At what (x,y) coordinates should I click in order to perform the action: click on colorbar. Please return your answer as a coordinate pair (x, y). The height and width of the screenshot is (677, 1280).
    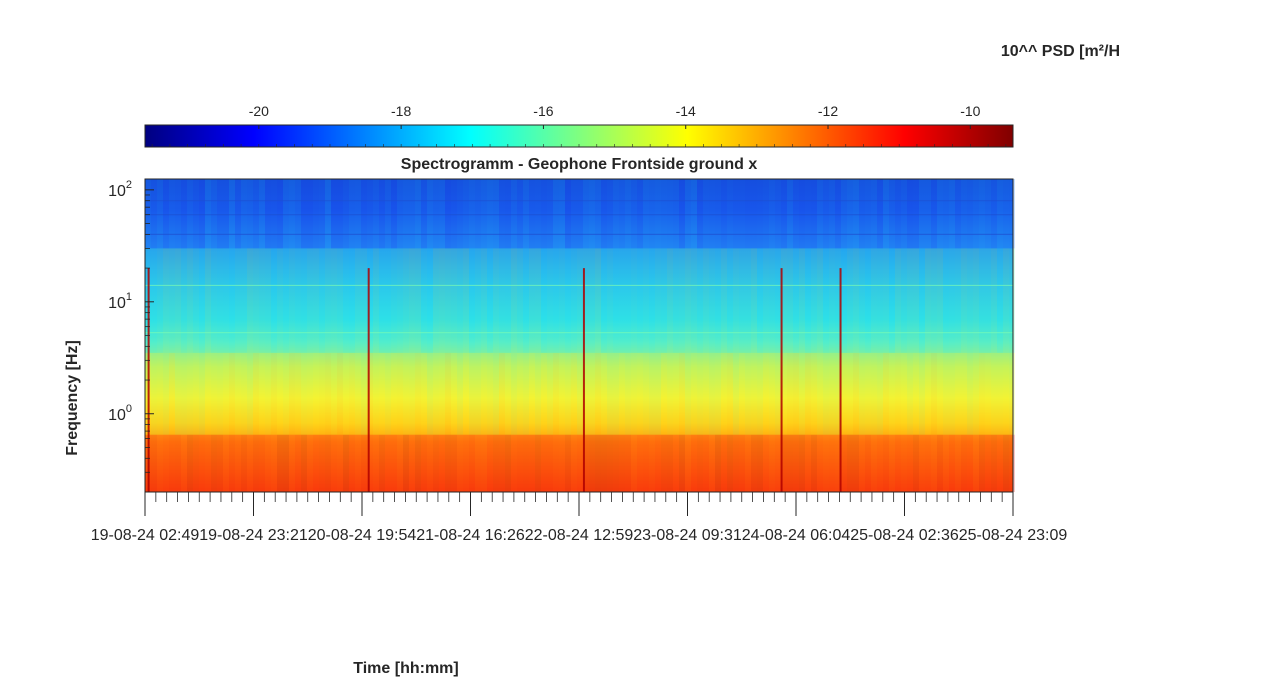
    Looking at the image, I should click on (579, 136).